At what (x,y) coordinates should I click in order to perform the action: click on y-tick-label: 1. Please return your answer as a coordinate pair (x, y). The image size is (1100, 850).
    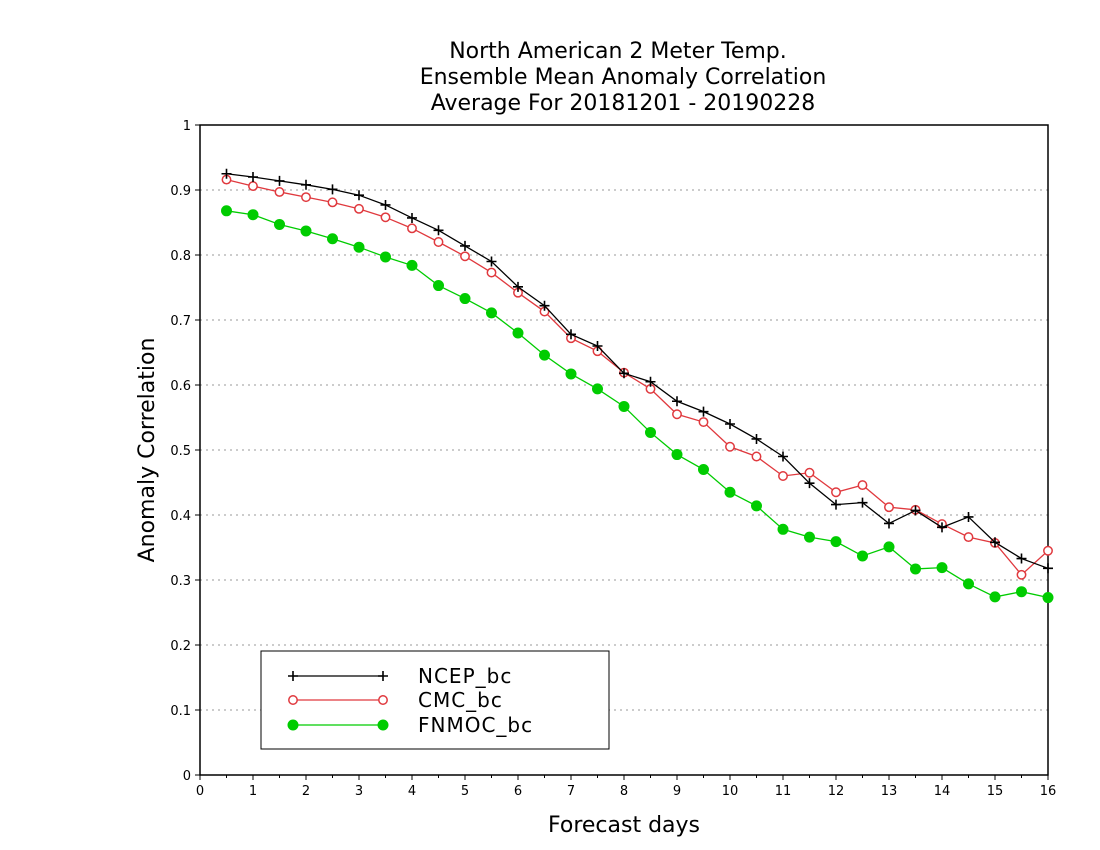
    Looking at the image, I should click on (187, 126).